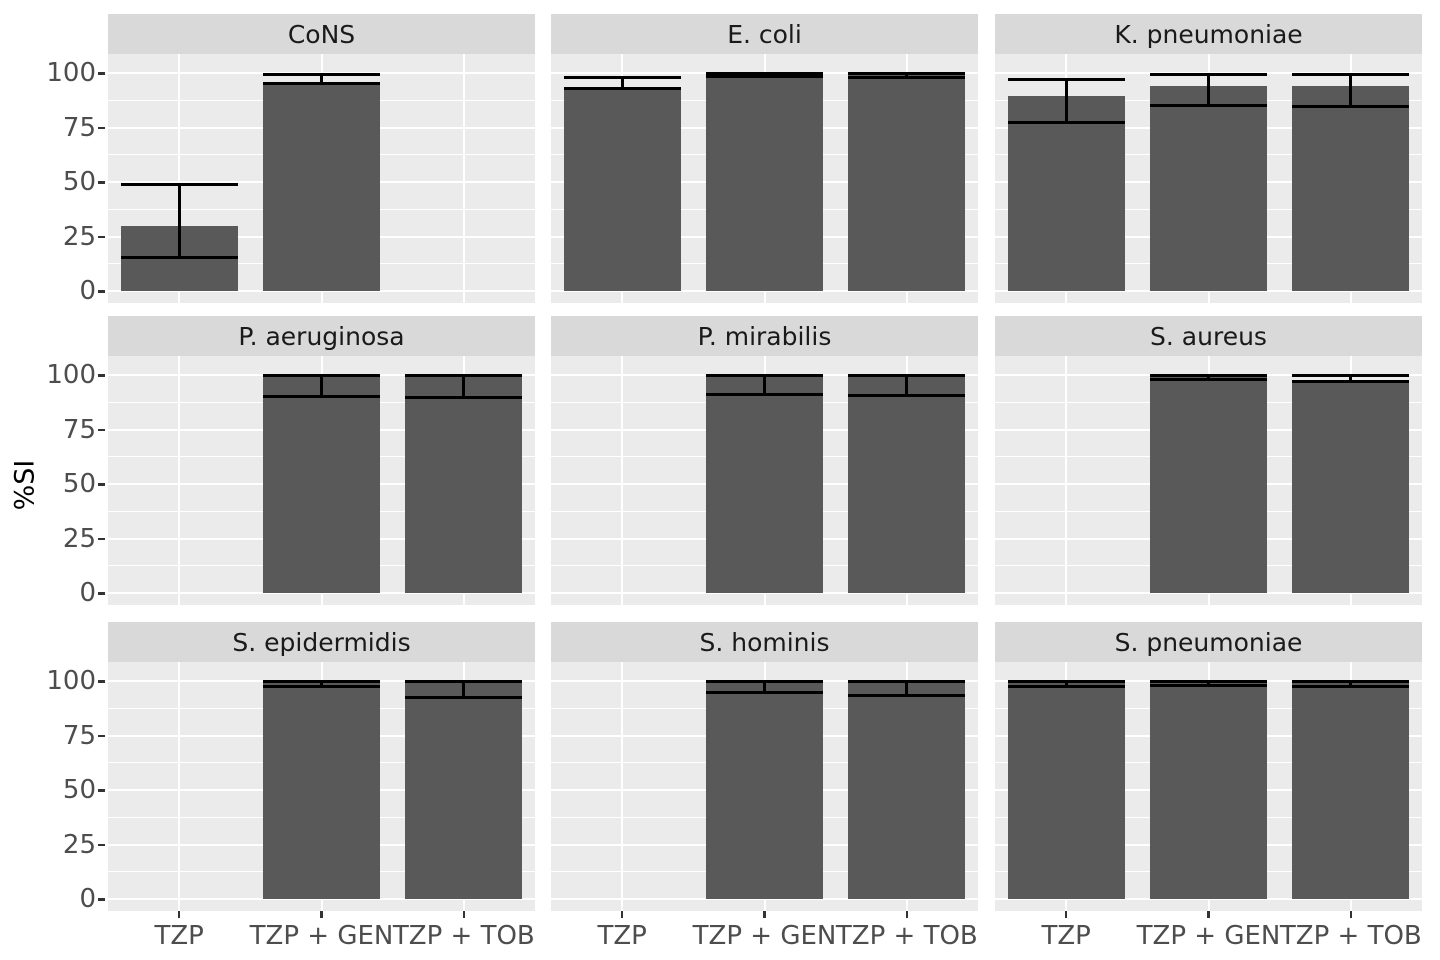 This screenshot has width=1440, height=960. I want to click on x-tick-label: TZP, so click(1066, 936).